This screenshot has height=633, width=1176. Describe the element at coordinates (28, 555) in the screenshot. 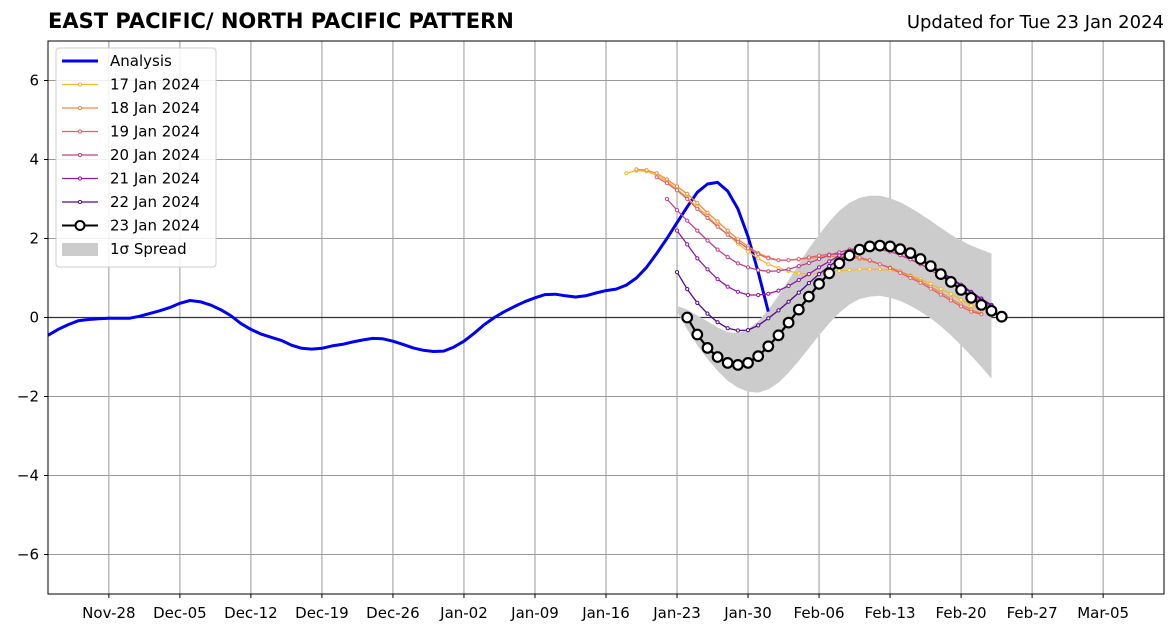

I see `y-tick-label: −6` at that location.